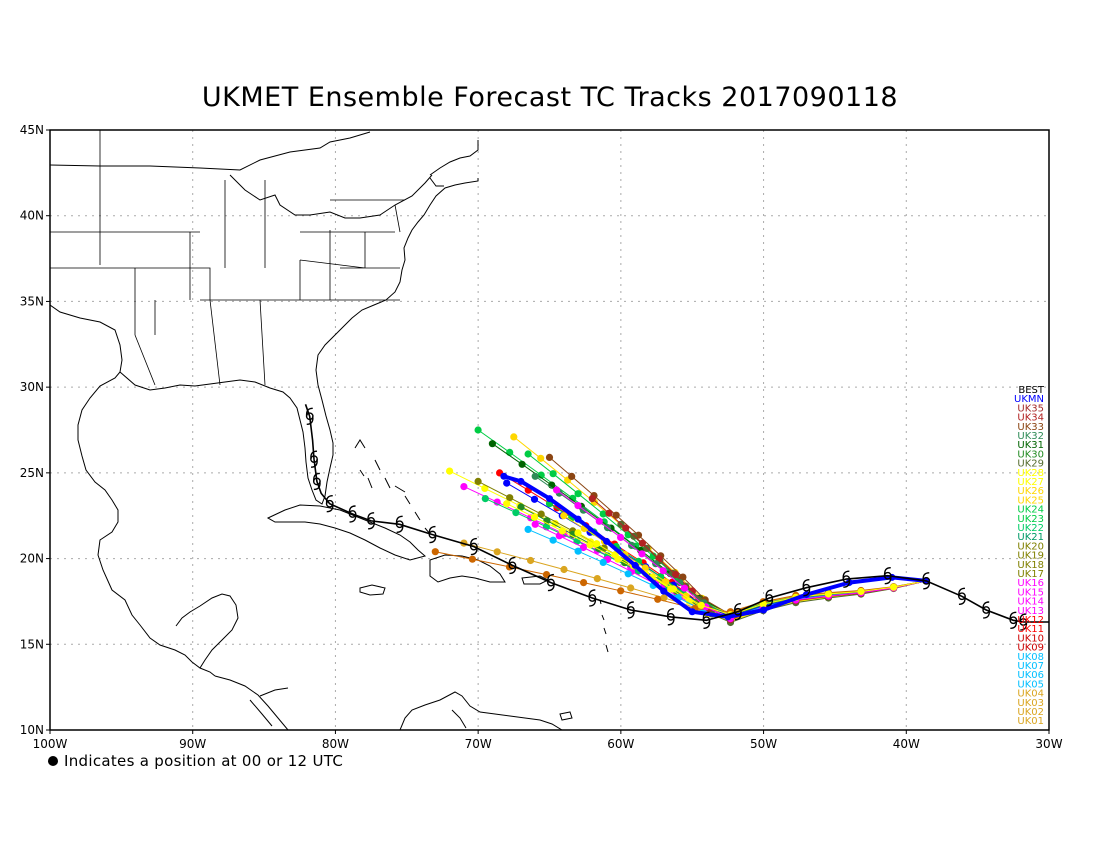 This screenshot has width=1100, height=850. What do you see at coordinates (1030, 703) in the screenshot?
I see `legend-entry: UK03` at bounding box center [1030, 703].